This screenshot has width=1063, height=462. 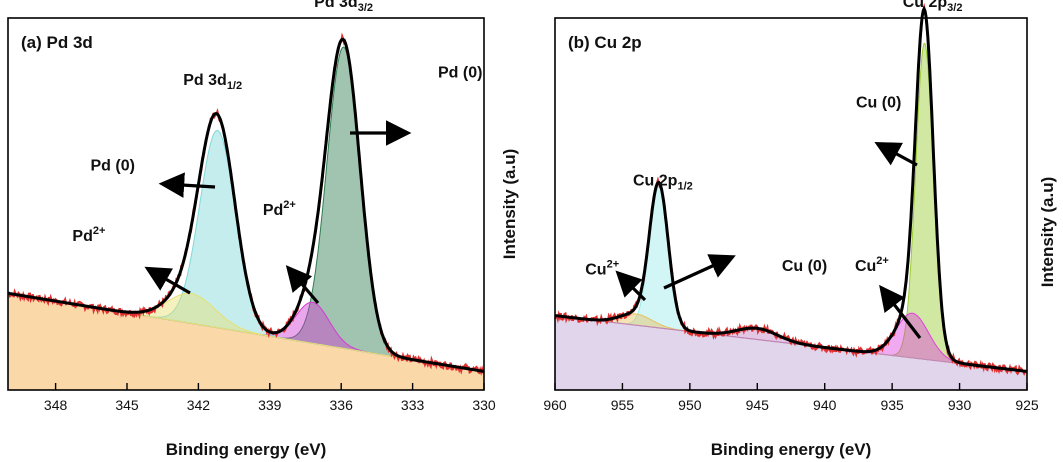 What do you see at coordinates (690, 405) in the screenshot?
I see `x-tick-label: 950` at bounding box center [690, 405].